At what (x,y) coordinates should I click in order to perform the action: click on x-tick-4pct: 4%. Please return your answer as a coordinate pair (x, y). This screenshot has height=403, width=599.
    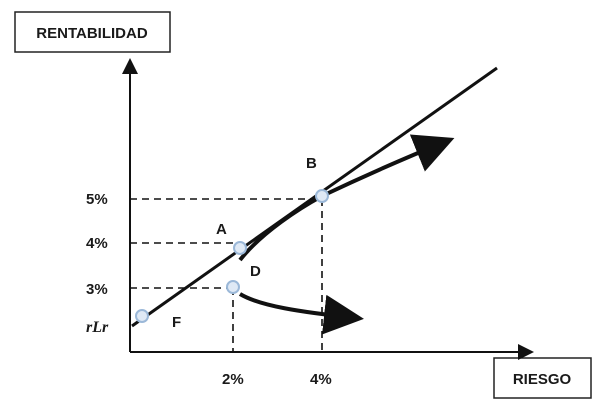
    Looking at the image, I should click on (321, 379).